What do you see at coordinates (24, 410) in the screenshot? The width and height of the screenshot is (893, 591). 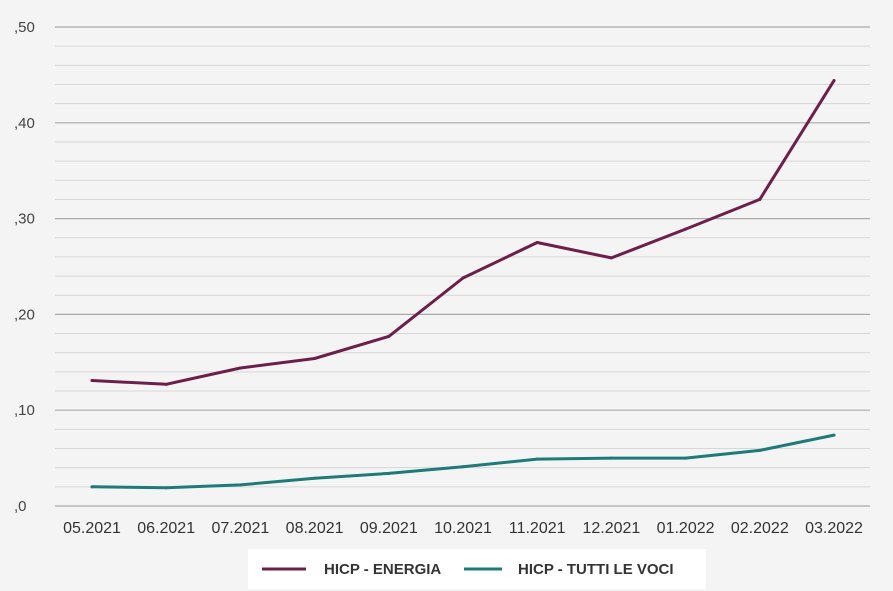 I see `y-tick-label: ,10` at bounding box center [24, 410].